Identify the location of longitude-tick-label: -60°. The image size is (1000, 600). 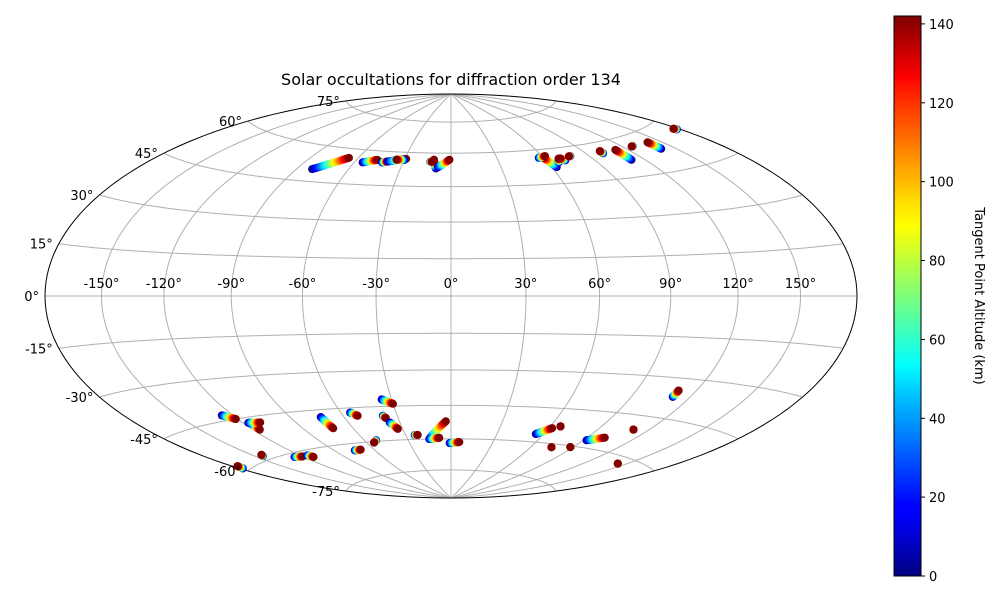
(303, 284).